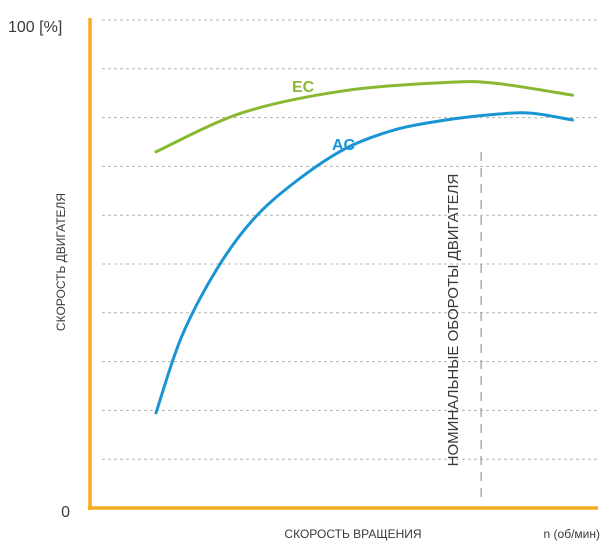  Describe the element at coordinates (364, 117) in the screenshot. I see `series-line-ec` at that location.